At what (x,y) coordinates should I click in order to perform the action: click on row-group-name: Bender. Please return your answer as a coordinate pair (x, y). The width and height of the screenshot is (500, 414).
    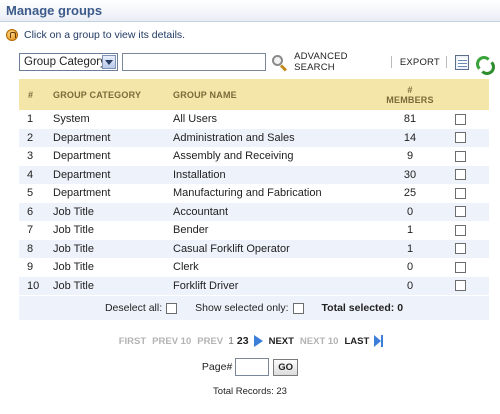
    Looking at the image, I should click on (191, 230).